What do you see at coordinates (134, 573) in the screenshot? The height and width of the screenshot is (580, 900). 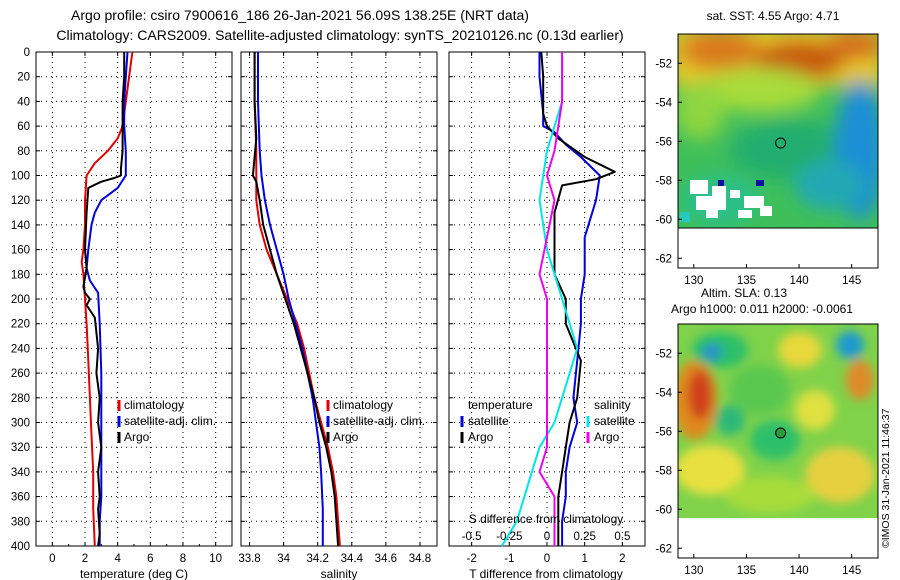 I see `temperature-axis-label: temperature (deg C)` at bounding box center [134, 573].